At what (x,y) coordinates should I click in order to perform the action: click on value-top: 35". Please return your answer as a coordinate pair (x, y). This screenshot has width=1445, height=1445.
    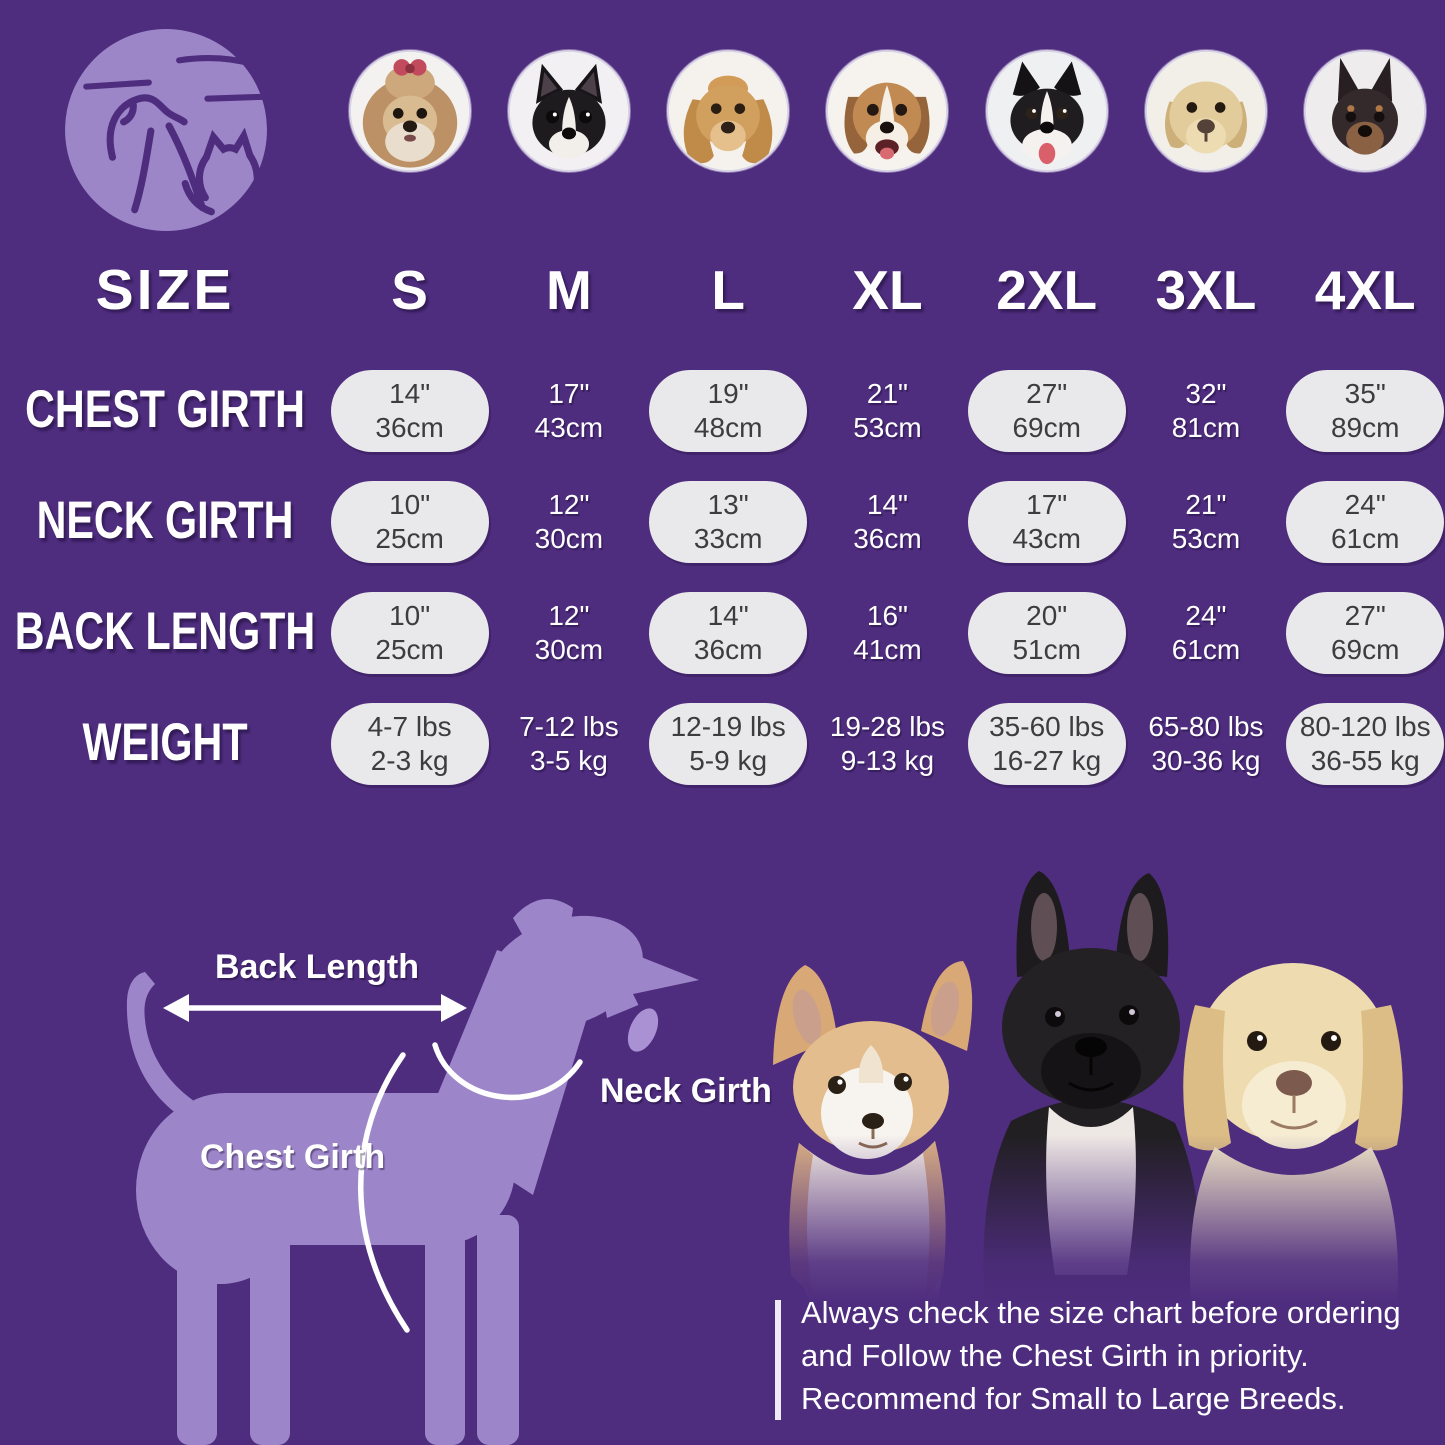
    Looking at the image, I should click on (1365, 393).